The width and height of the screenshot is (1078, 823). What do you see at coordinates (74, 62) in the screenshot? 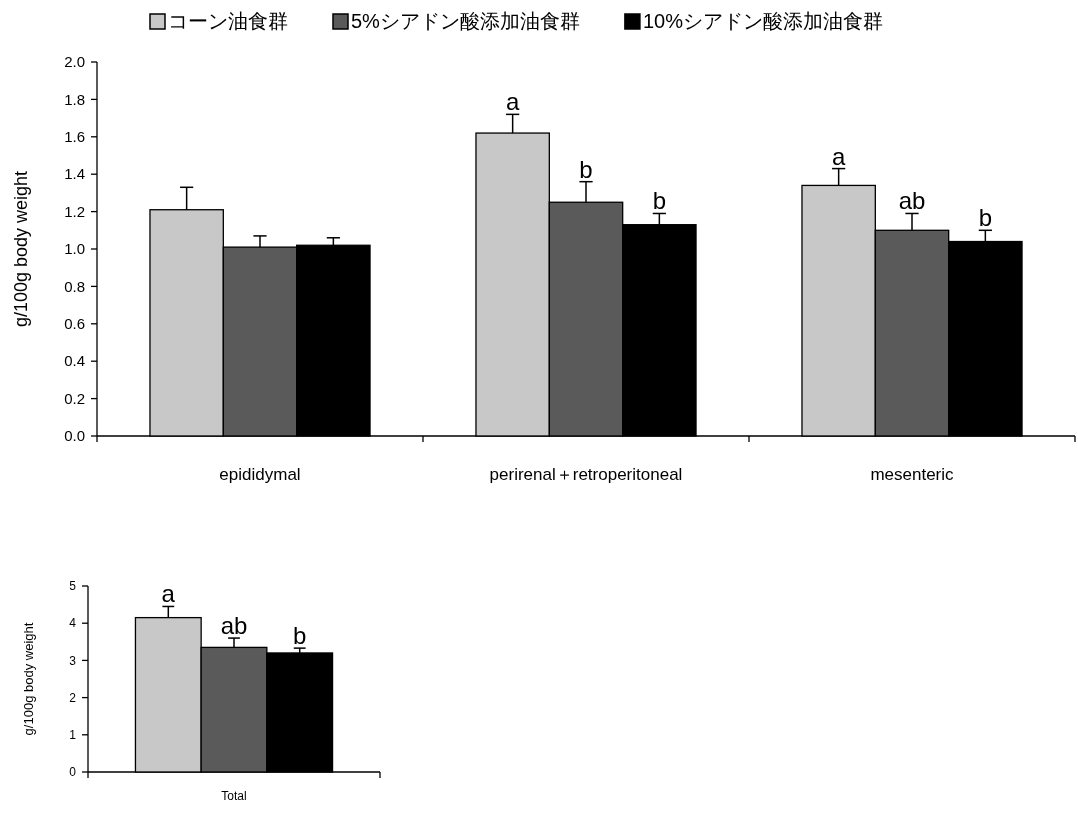
I see `y-tick-label: 2.0` at bounding box center [74, 62].